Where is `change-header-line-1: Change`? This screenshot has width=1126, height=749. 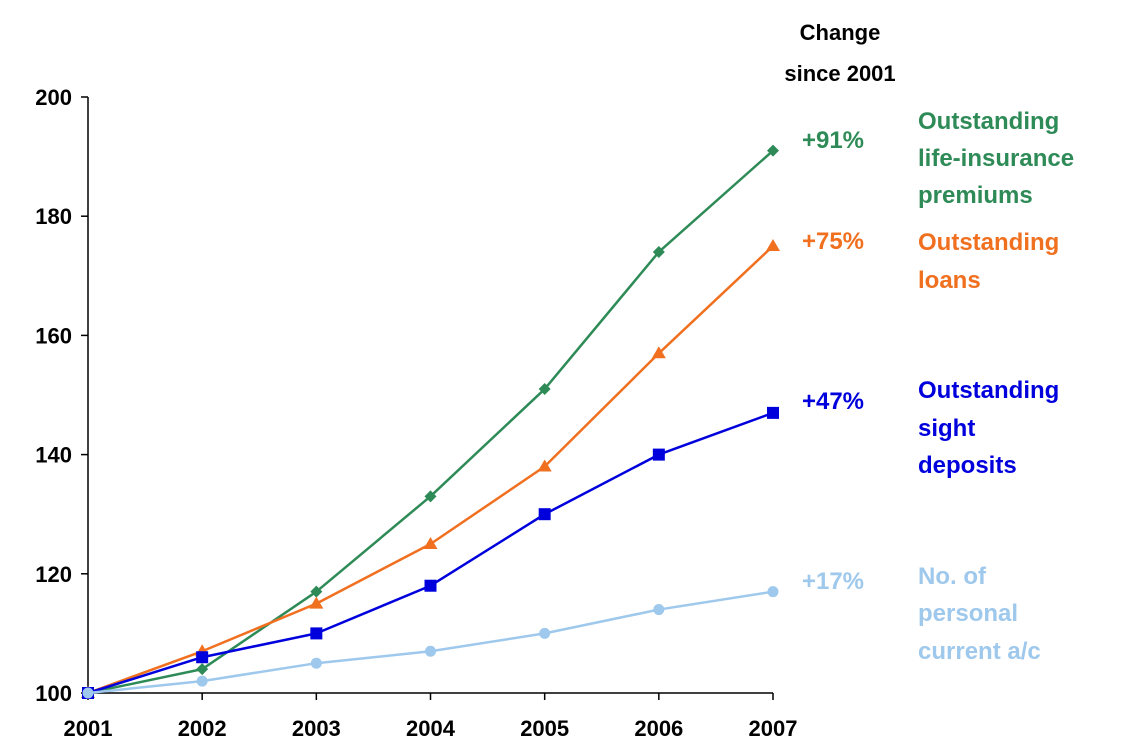
change-header-line-1: Change is located at coordinates (840, 32).